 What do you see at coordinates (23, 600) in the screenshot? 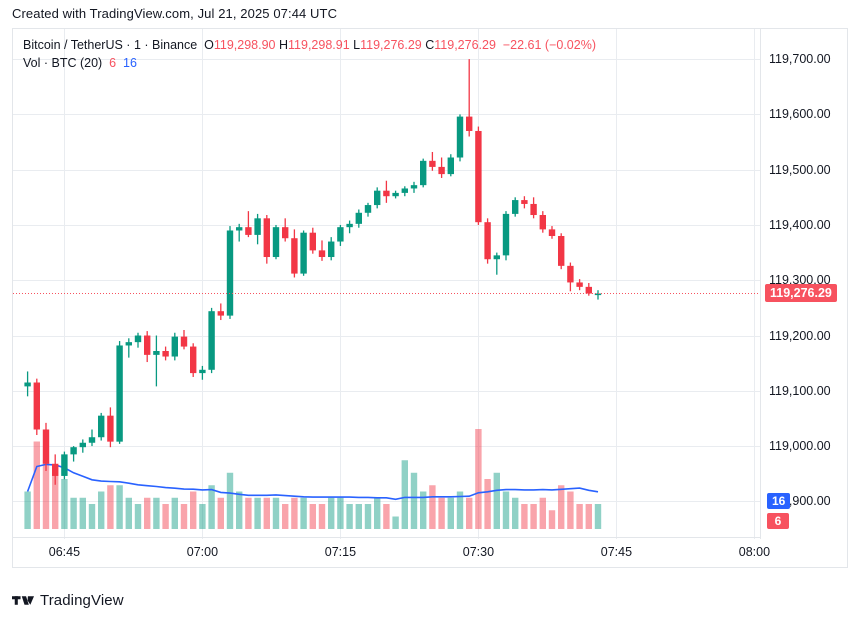
I see `tradingview-logo-icon` at bounding box center [23, 600].